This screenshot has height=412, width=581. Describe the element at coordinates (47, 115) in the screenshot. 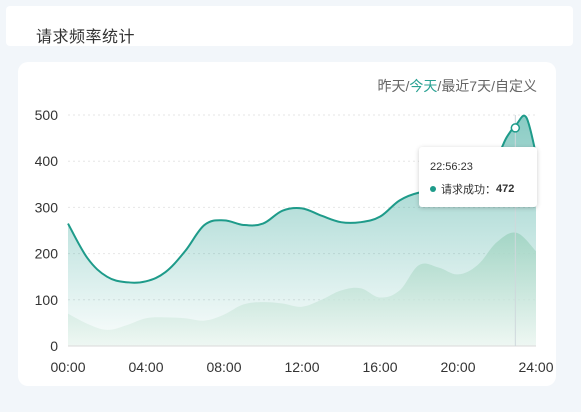

I see `y-tick-label: 500` at that location.